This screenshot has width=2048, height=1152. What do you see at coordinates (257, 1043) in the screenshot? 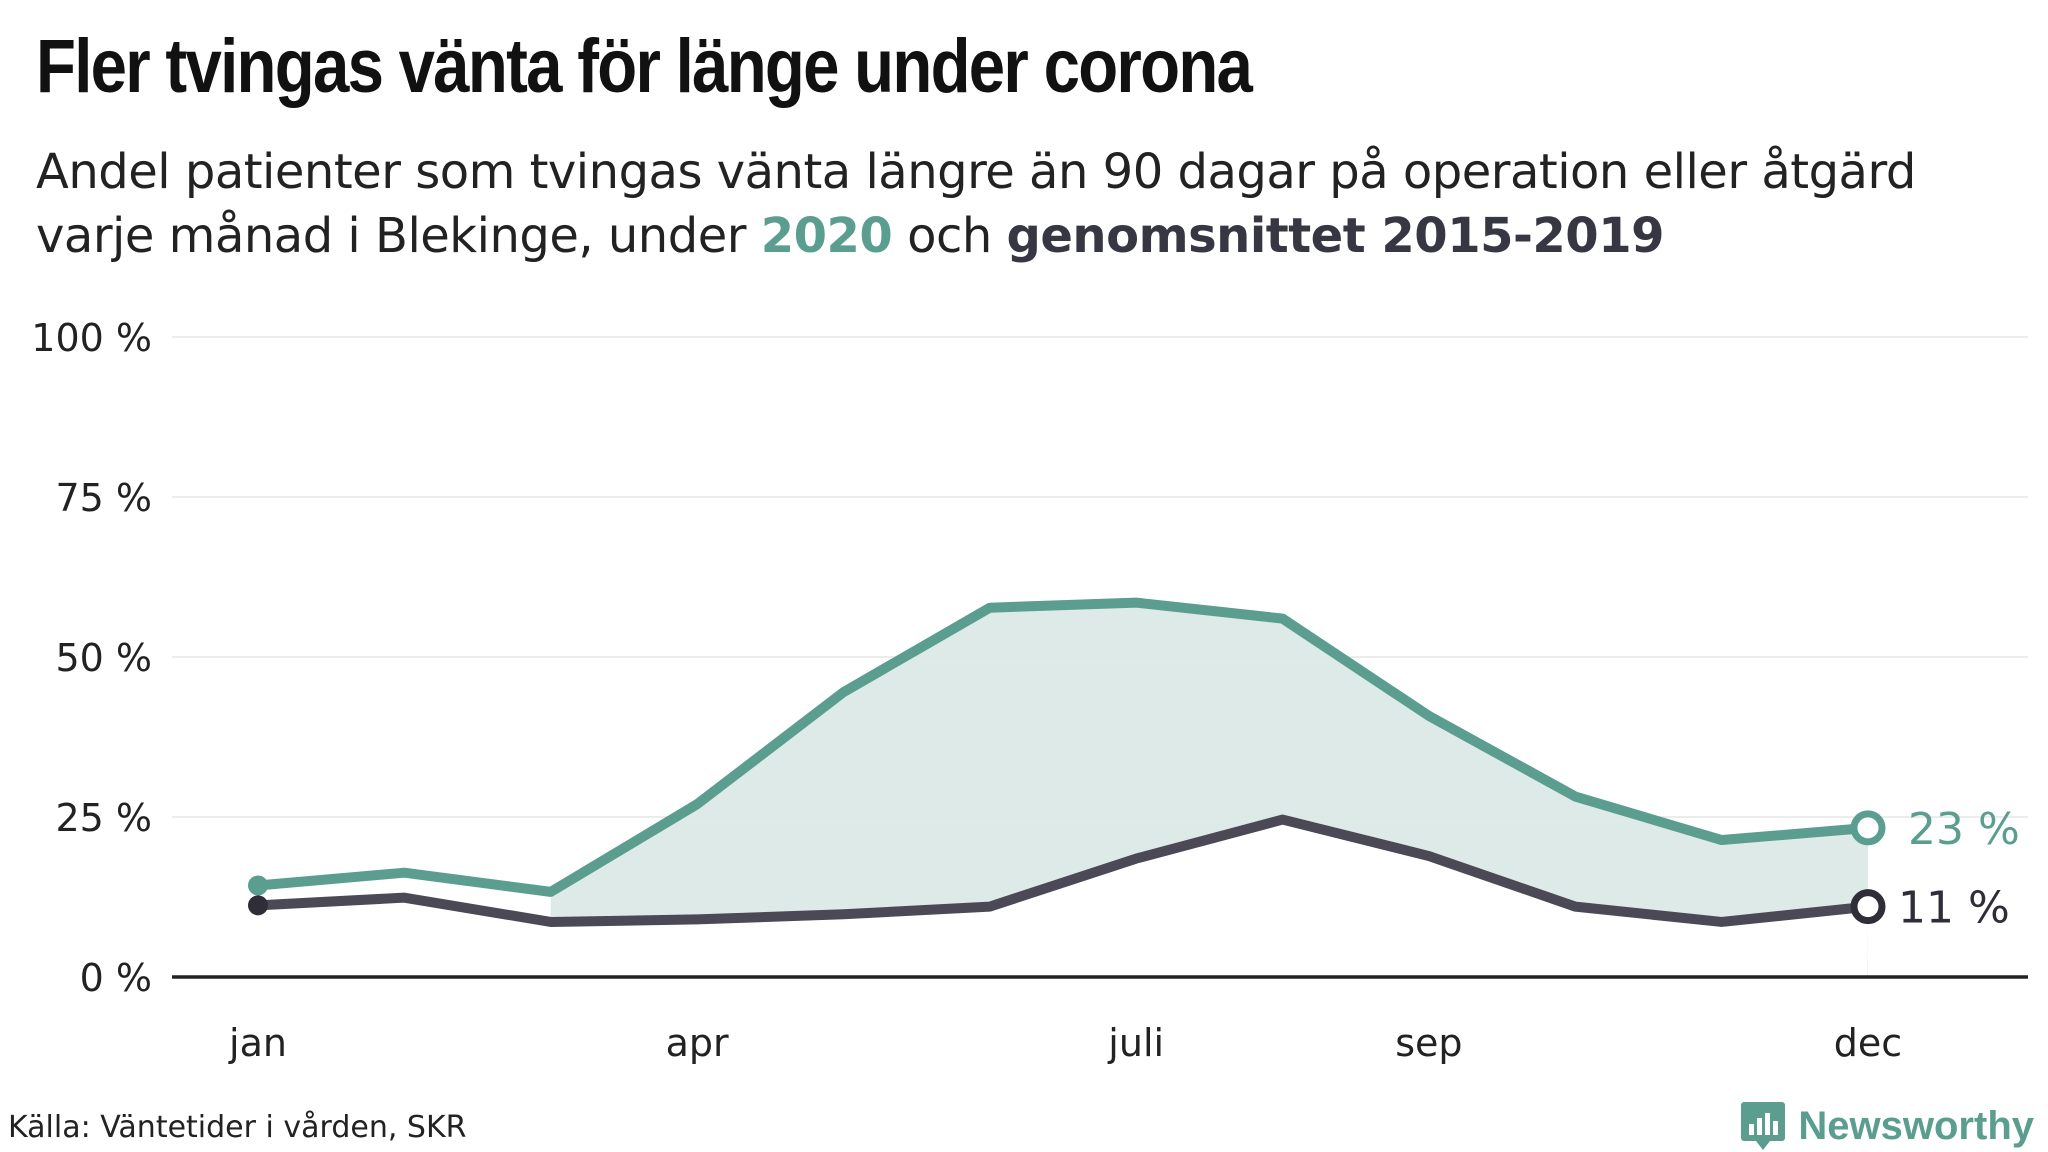
I see `x-tick-label-jan: jan` at bounding box center [257, 1043].